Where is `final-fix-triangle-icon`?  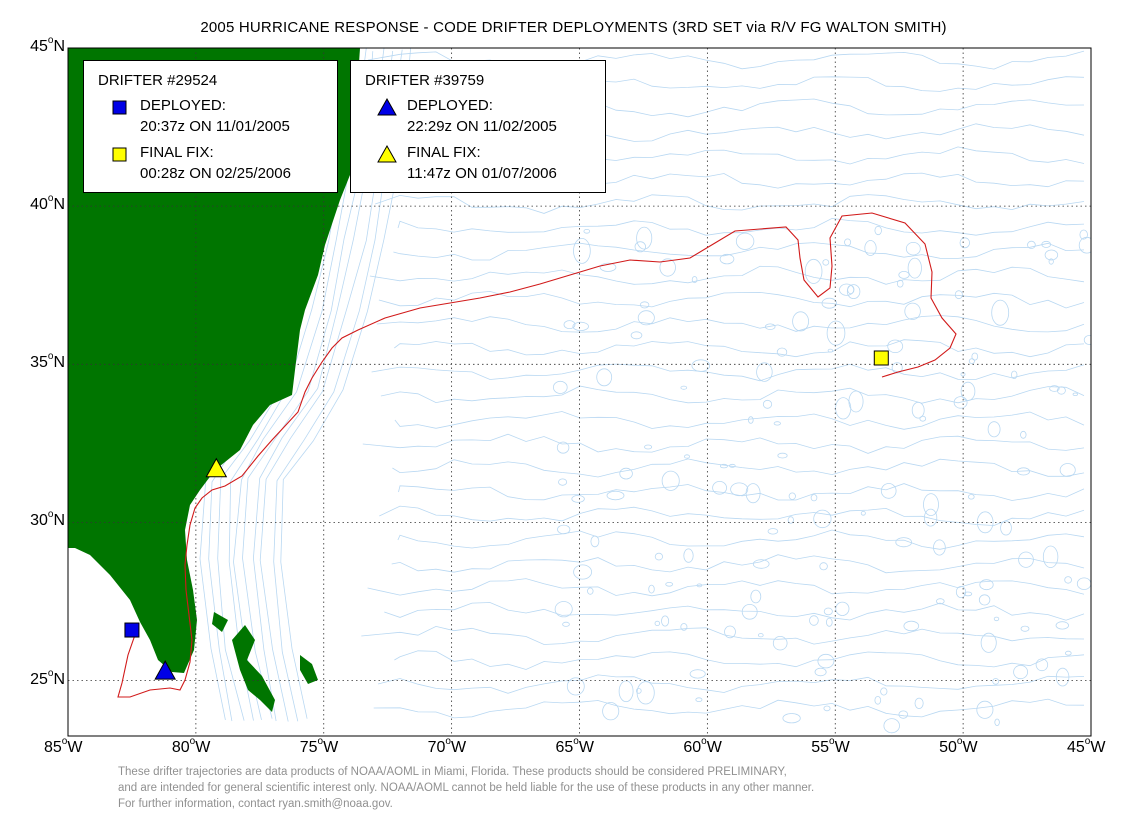 final-fix-triangle-icon is located at coordinates (387, 154).